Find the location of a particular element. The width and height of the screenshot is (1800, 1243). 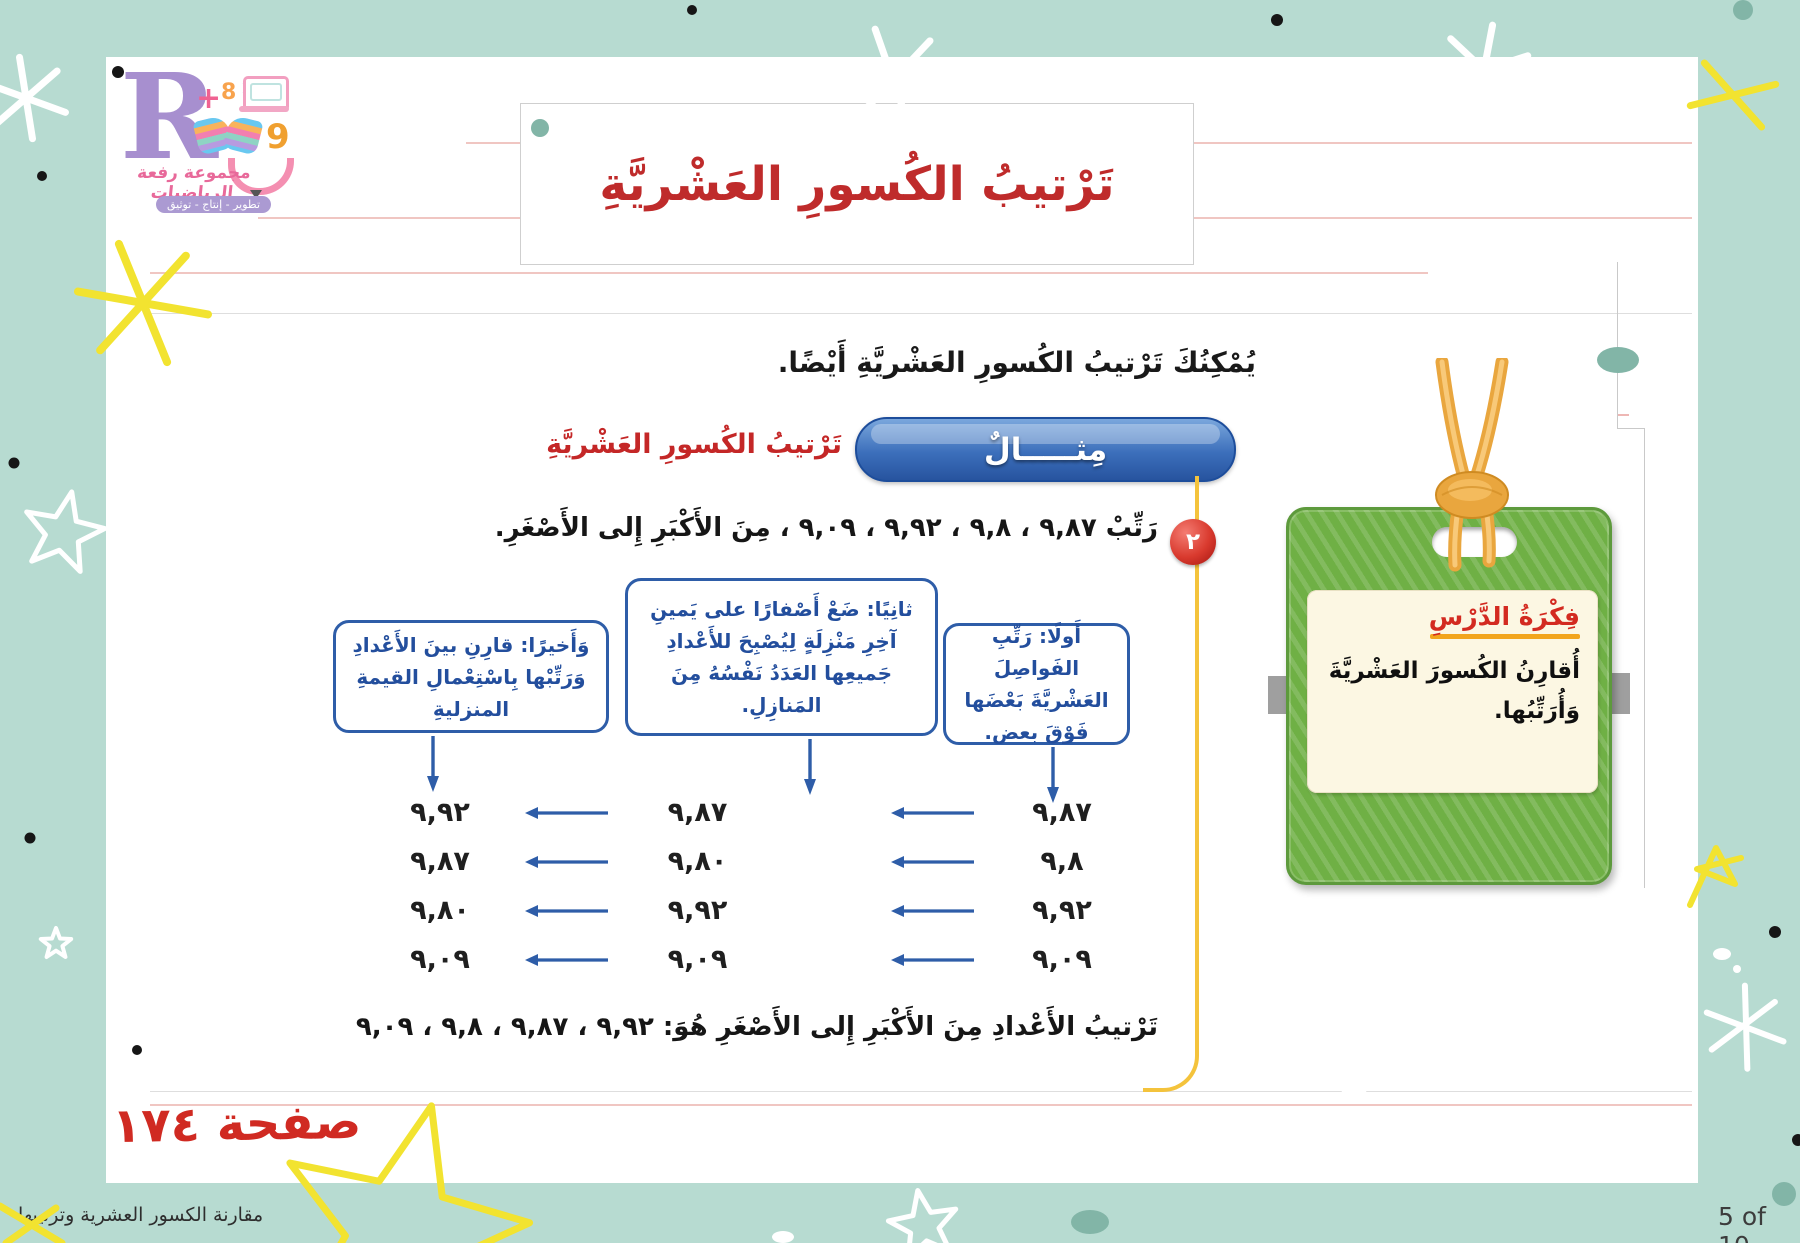

numbers-column-step2: ٩,٨٧ ٩,٨٠ ٩,٩٢ ٩,٠٩ is located at coordinates (697, 886).